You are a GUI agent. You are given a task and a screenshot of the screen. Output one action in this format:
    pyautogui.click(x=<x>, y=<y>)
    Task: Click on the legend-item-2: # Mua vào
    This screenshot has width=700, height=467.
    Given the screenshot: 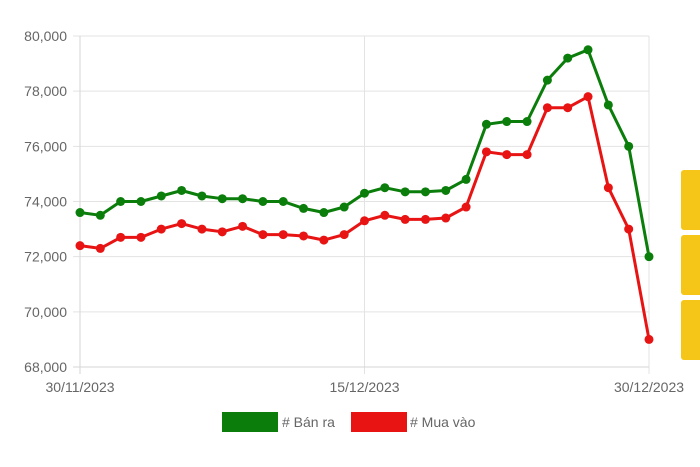 What is the action you would take?
    pyautogui.click(x=413, y=422)
    